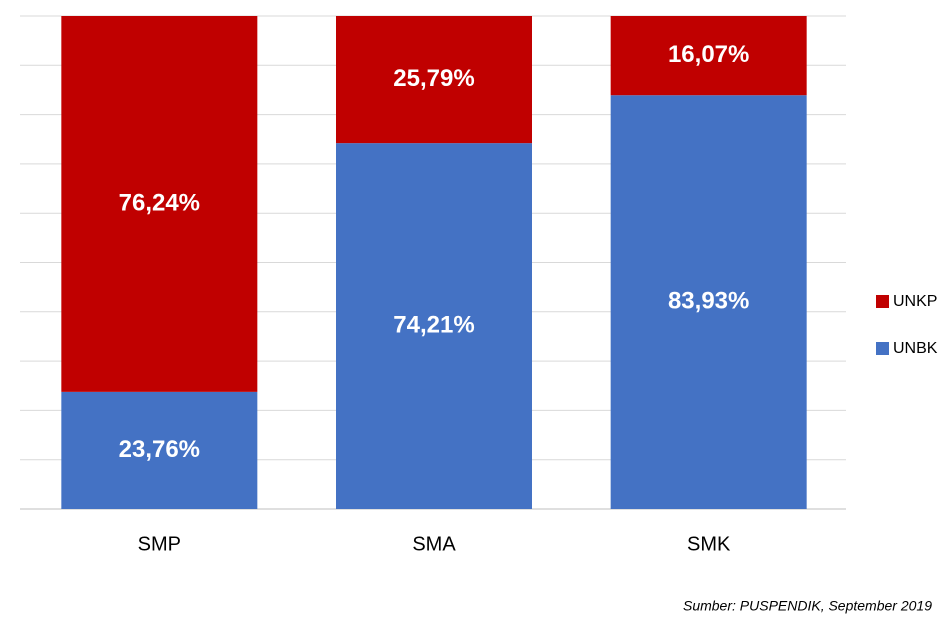  I want to click on data-label: 74,21%, so click(433, 324).